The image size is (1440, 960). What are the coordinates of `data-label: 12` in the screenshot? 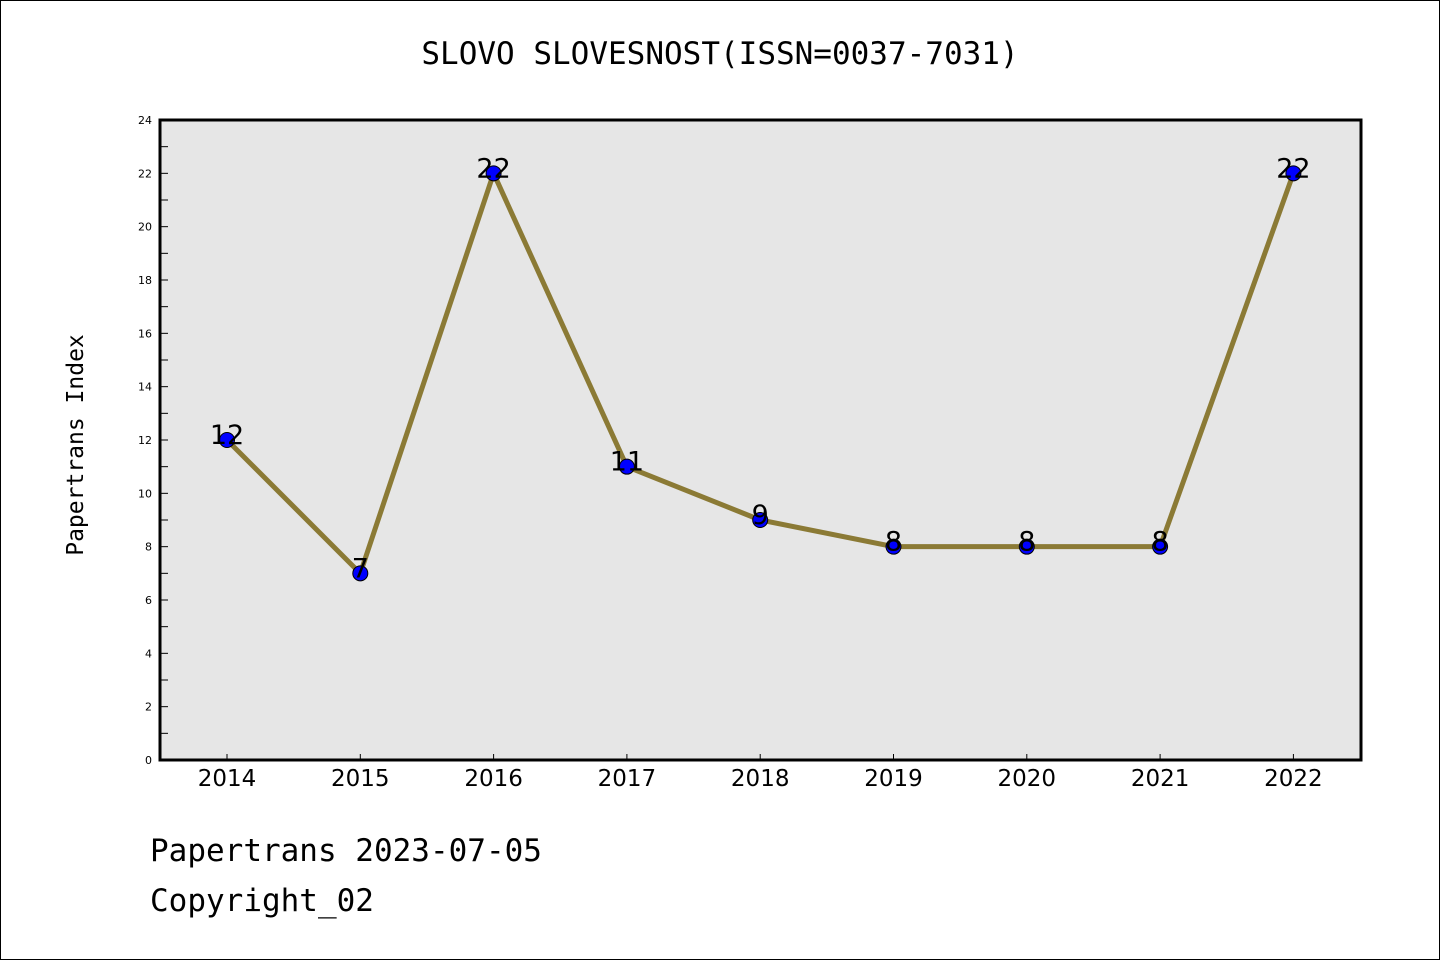 It's located at (227, 435).